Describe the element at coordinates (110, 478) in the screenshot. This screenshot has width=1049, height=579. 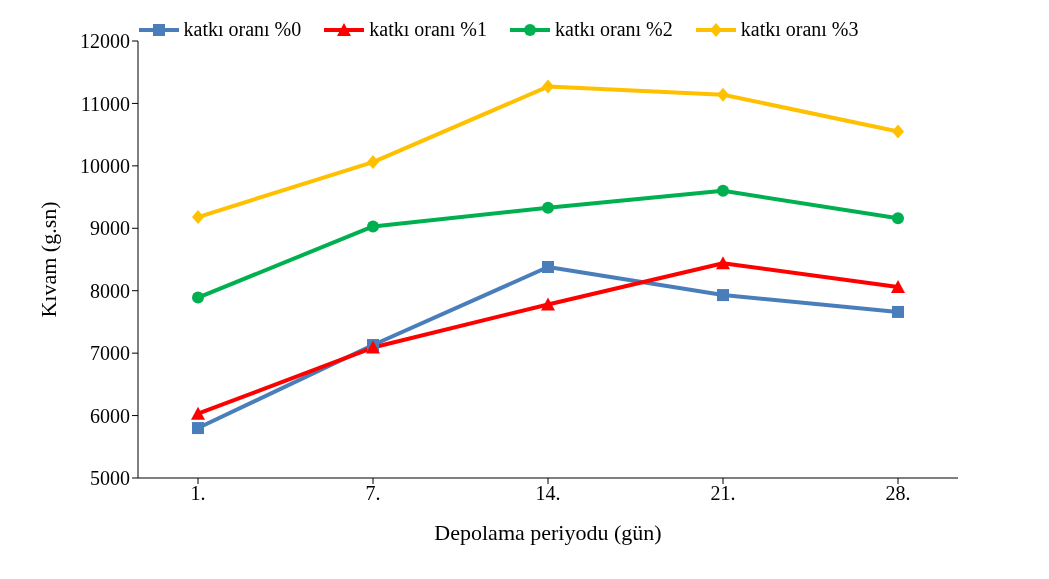
I see `y-tick-label: 5000` at that location.